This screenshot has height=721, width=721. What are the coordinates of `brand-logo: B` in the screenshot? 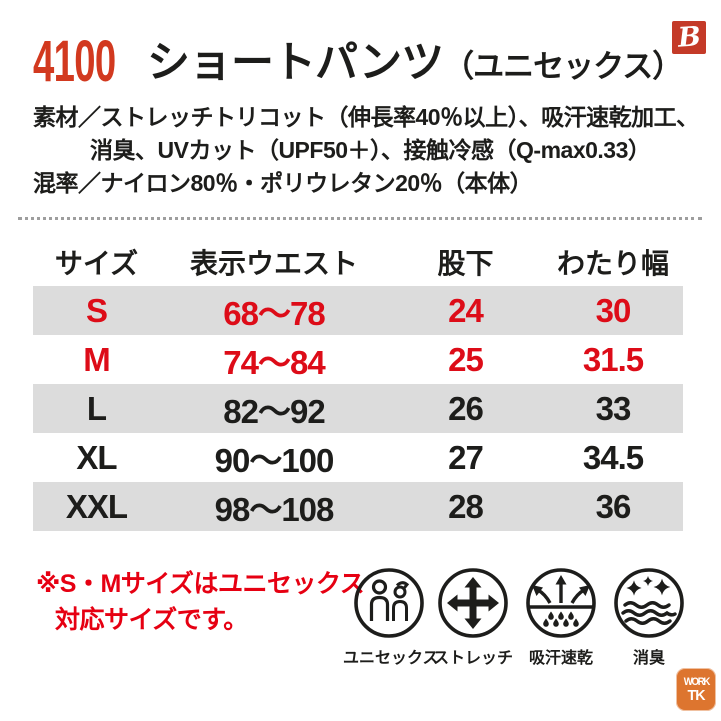 It's located at (689, 37).